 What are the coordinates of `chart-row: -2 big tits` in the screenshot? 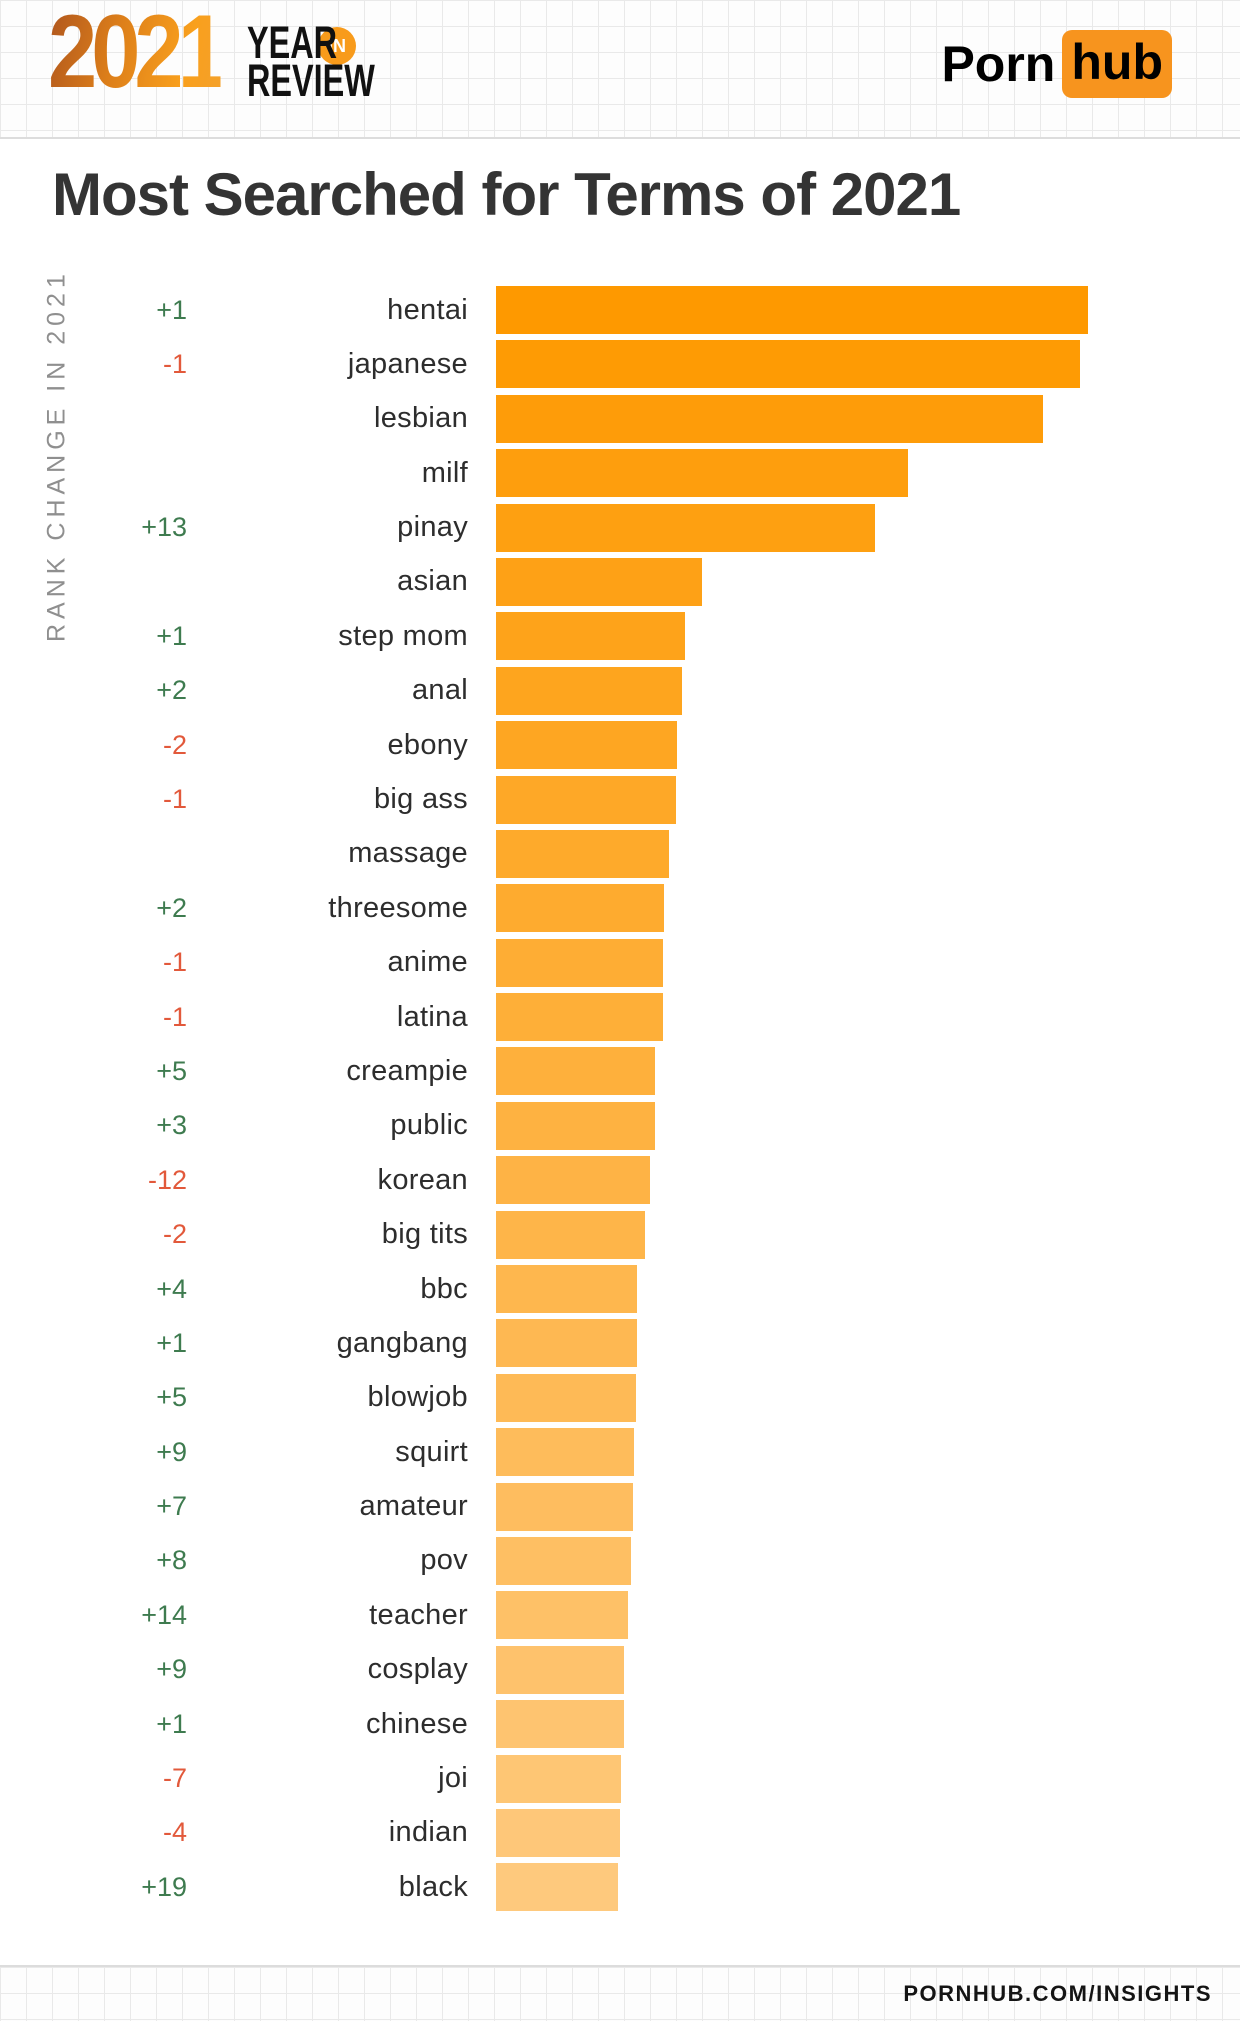 It's located at (620, 1234).